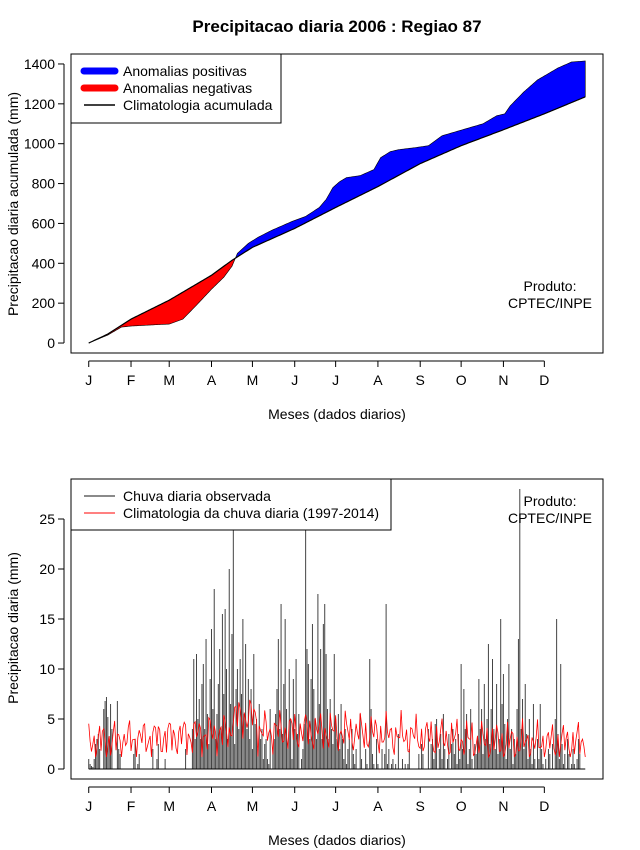 Image resolution: width=640 pixels, height=850 pixels. I want to click on y-tick-label: 1400, so click(39, 64).